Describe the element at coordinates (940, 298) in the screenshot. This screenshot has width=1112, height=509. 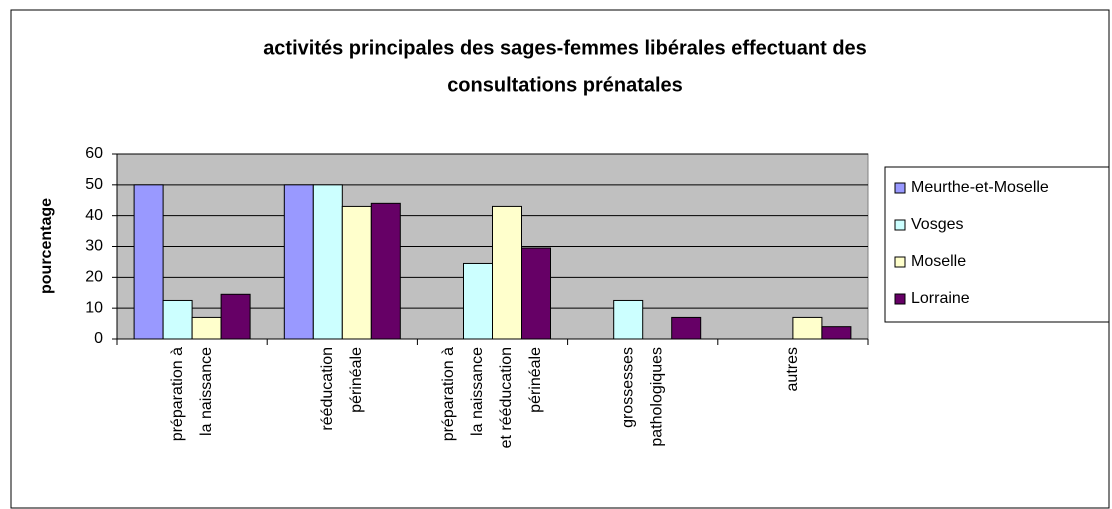
I see `legend-label: Lorraine` at that location.